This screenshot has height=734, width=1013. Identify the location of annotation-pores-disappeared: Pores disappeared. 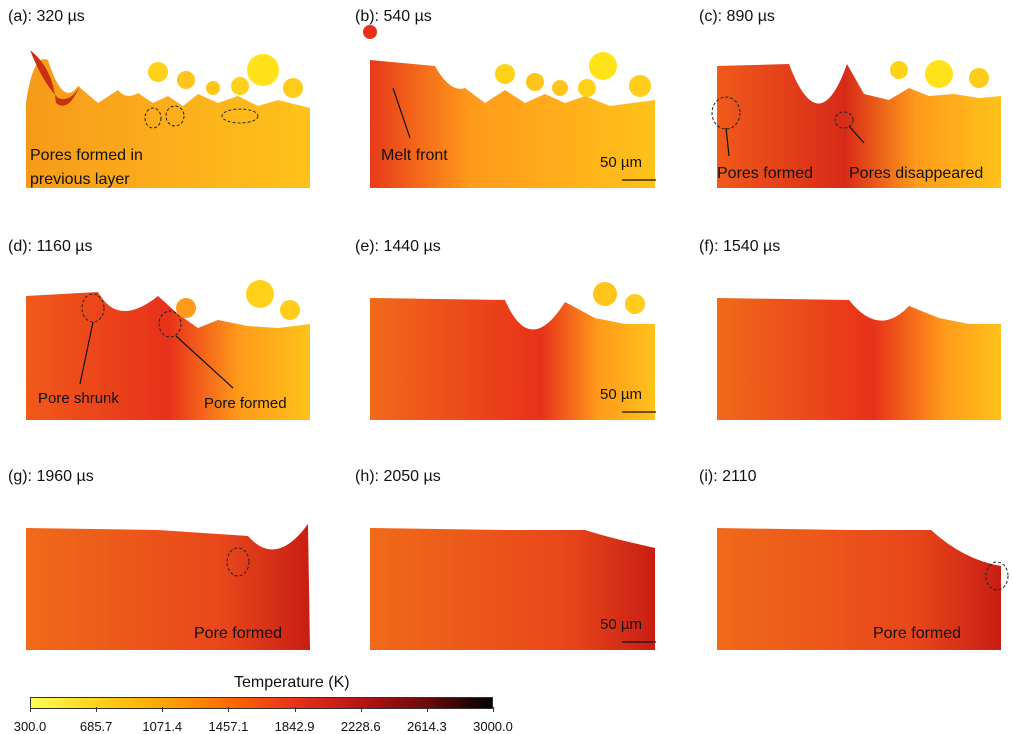
(916, 173).